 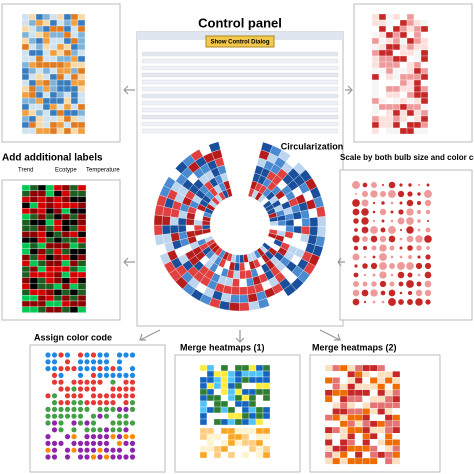 I want to click on side-label: Scale by both bulb size and color code, so click(x=407, y=157).